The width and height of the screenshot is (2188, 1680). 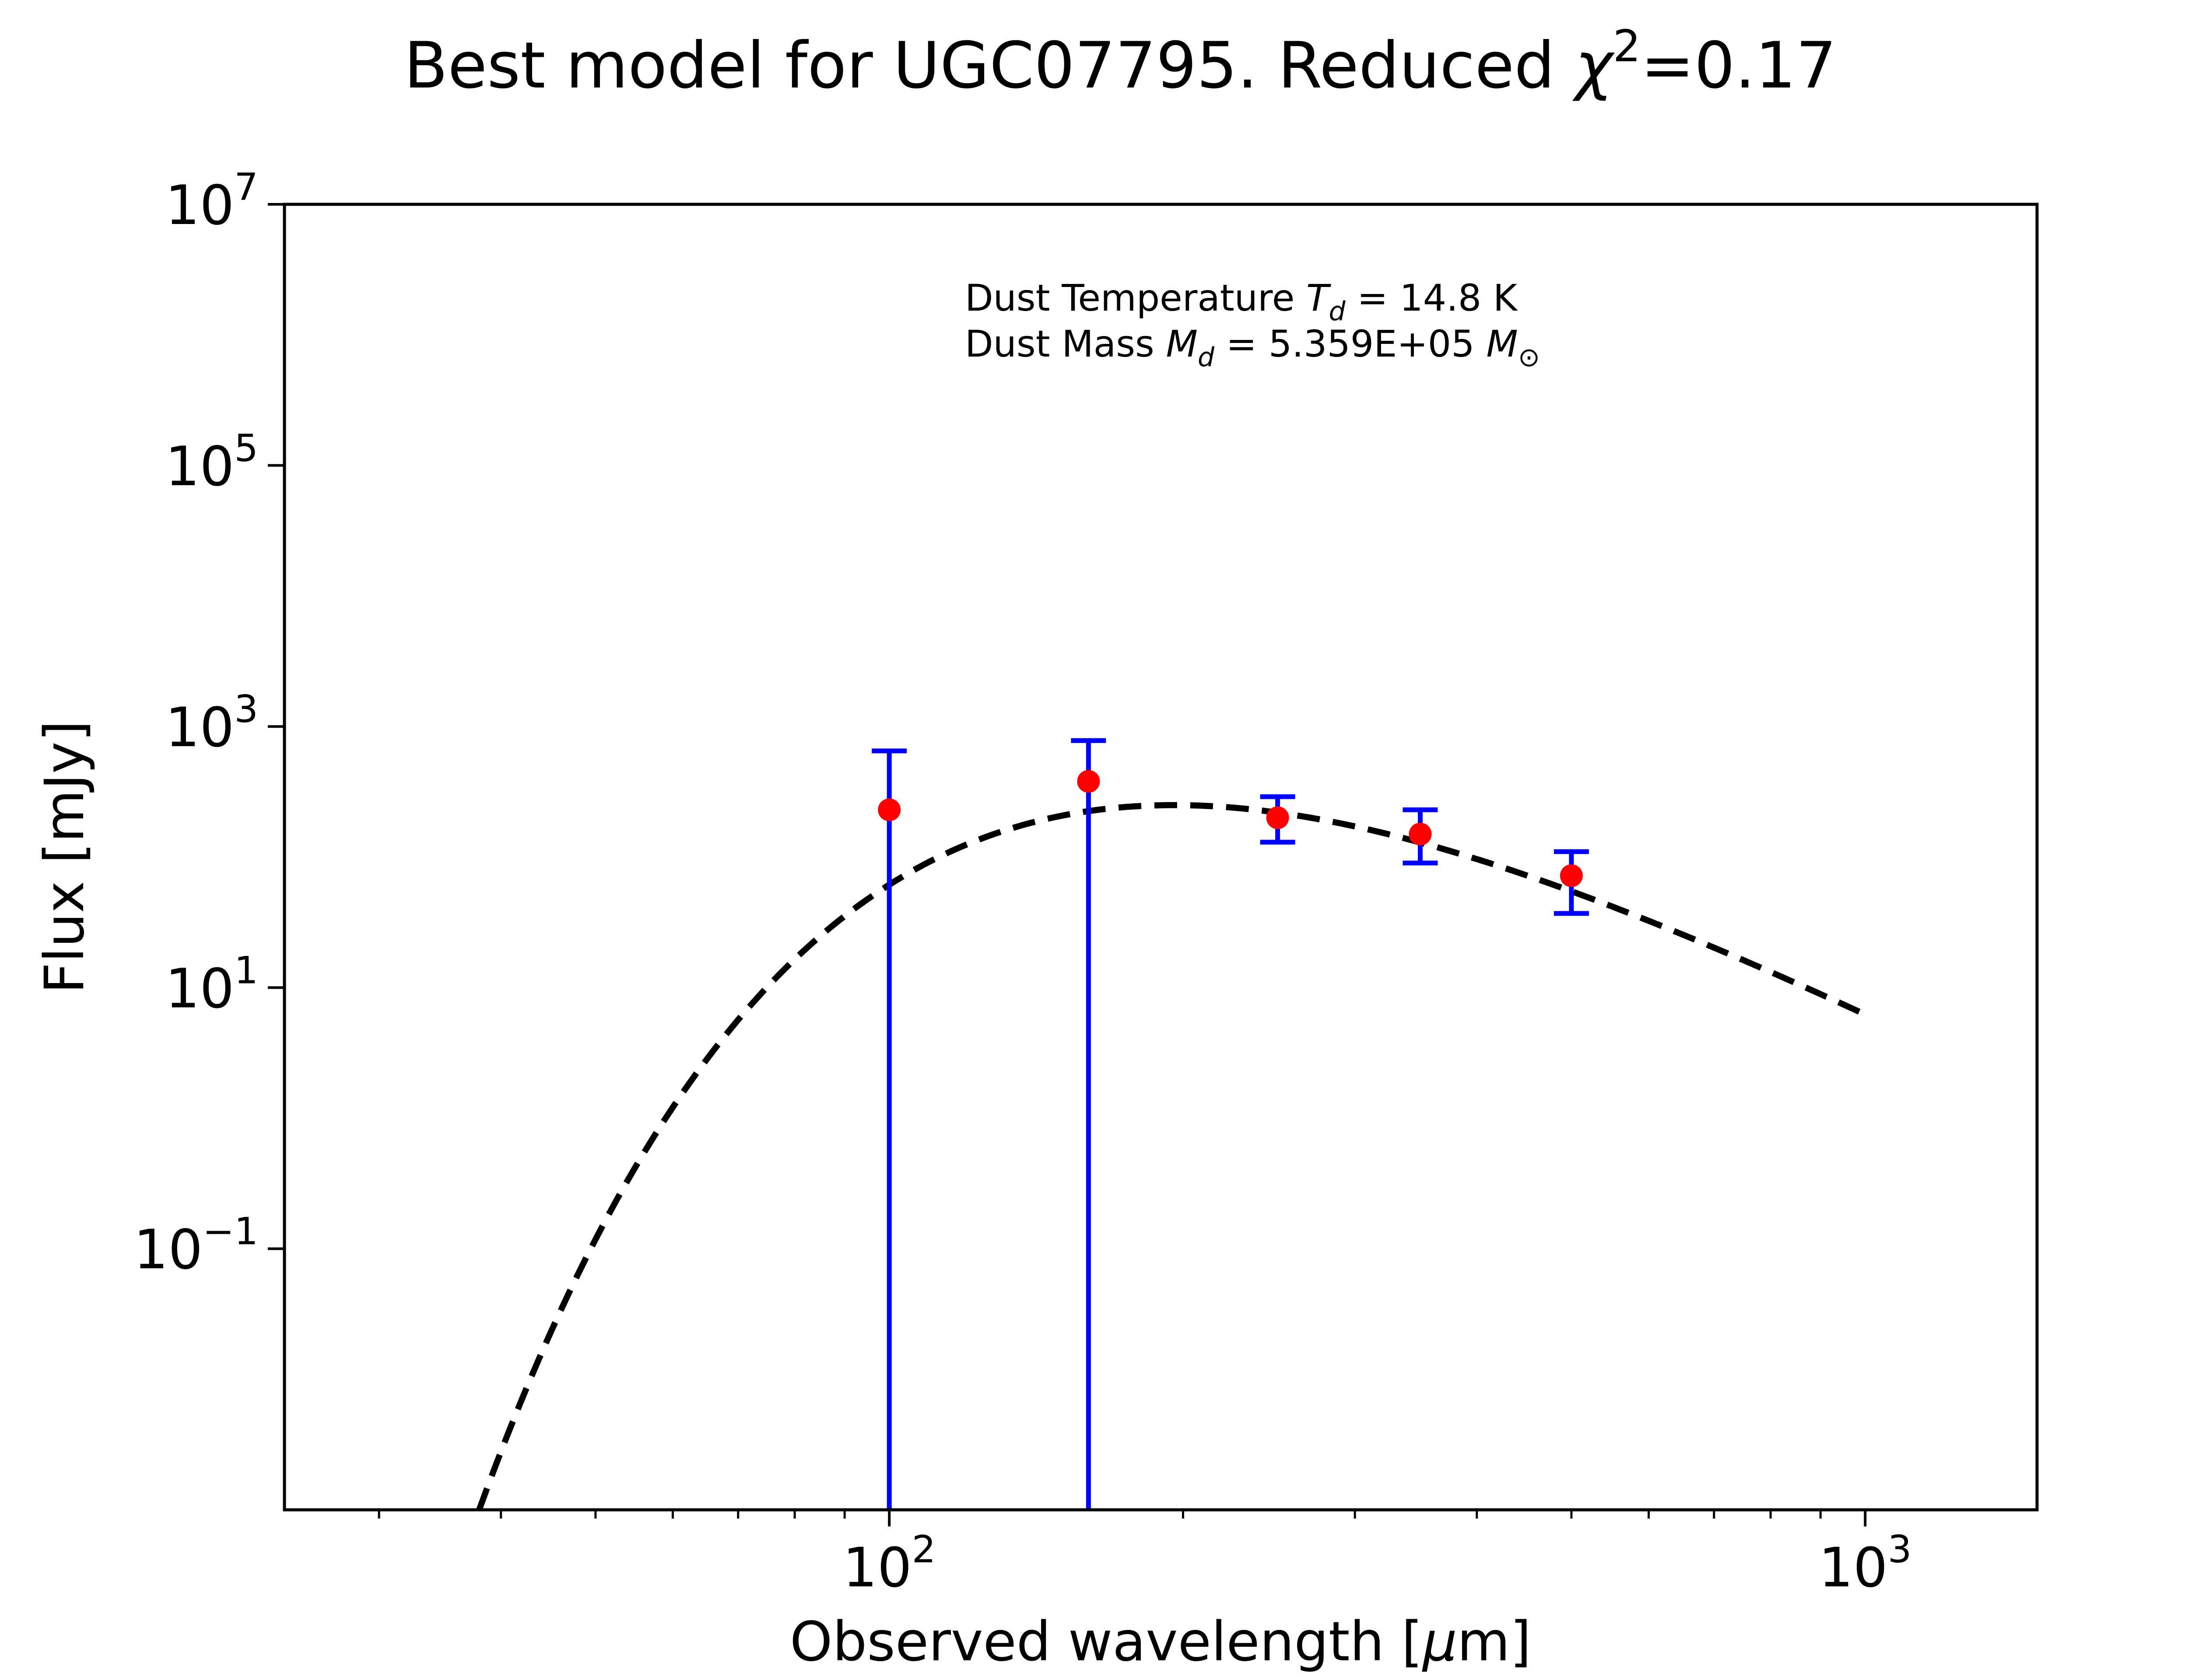 I want to click on y-tick-label-1: 10¹, so click(x=211, y=984).